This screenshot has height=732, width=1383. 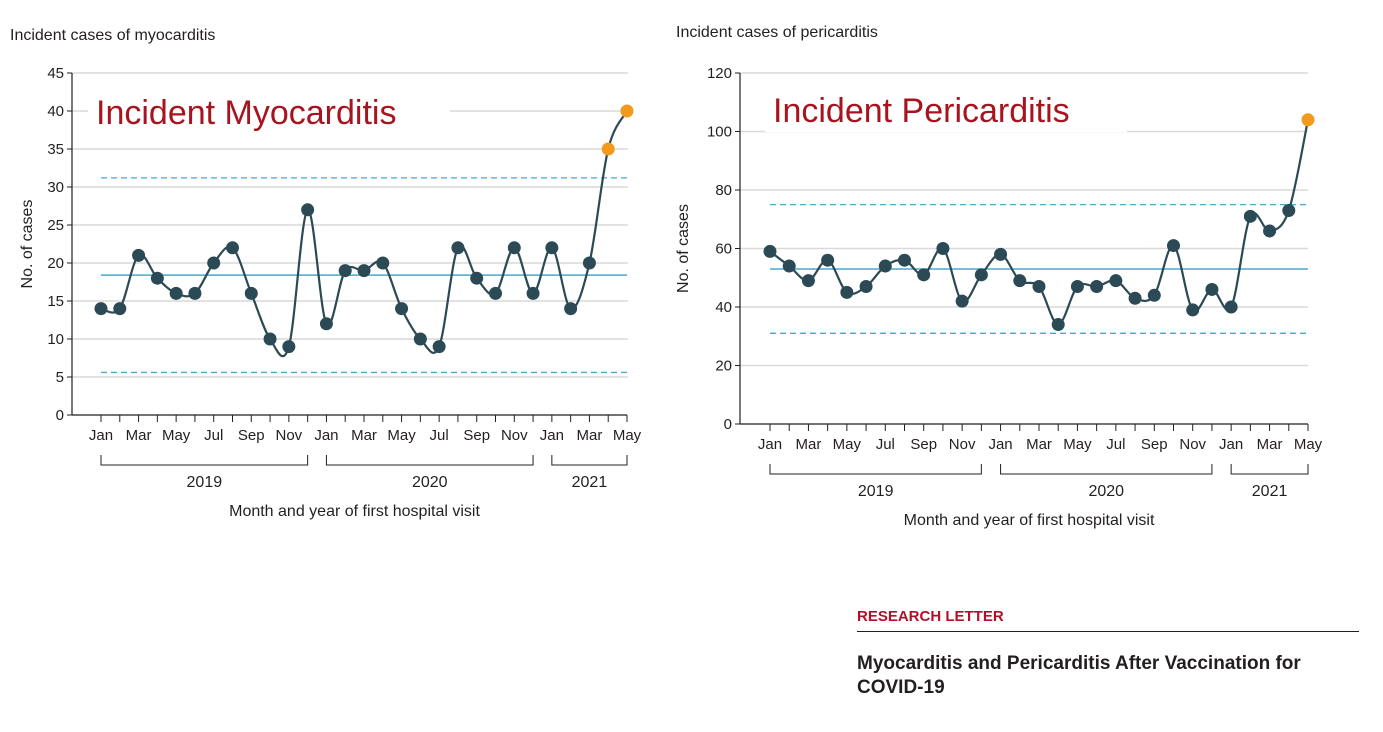 What do you see at coordinates (112, 35) in the screenshot?
I see `y-axis-top-label: Incident cases of myocarditis` at bounding box center [112, 35].